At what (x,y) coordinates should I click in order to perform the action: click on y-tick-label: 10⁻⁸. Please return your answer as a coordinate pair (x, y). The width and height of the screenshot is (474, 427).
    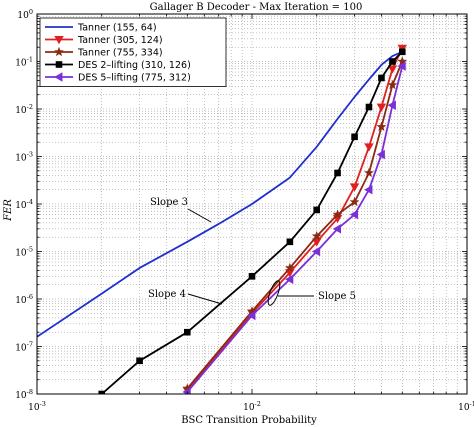
    Looking at the image, I should click on (24, 394).